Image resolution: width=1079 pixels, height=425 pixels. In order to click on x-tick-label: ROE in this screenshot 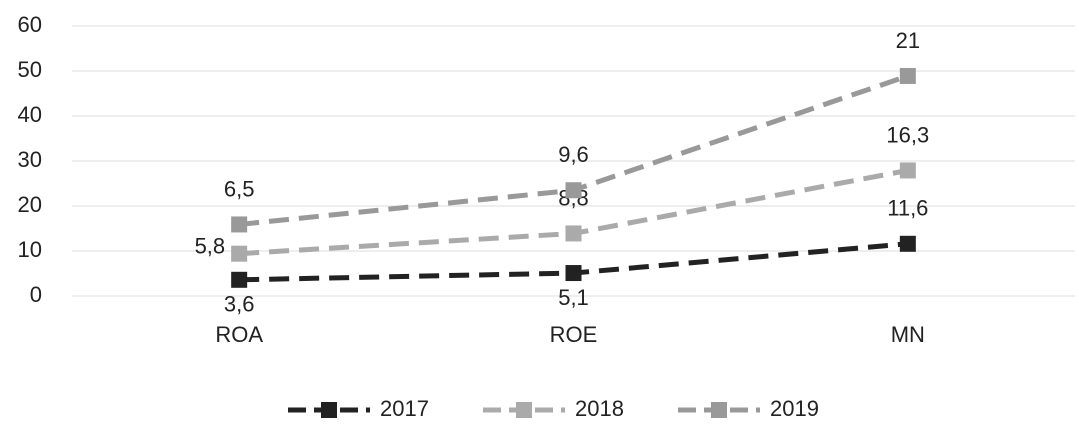, I will do `click(574, 334)`.